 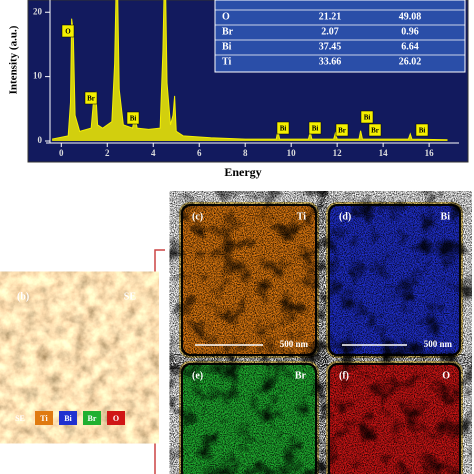 I want to click on panel-label: Ti, so click(x=301, y=216).